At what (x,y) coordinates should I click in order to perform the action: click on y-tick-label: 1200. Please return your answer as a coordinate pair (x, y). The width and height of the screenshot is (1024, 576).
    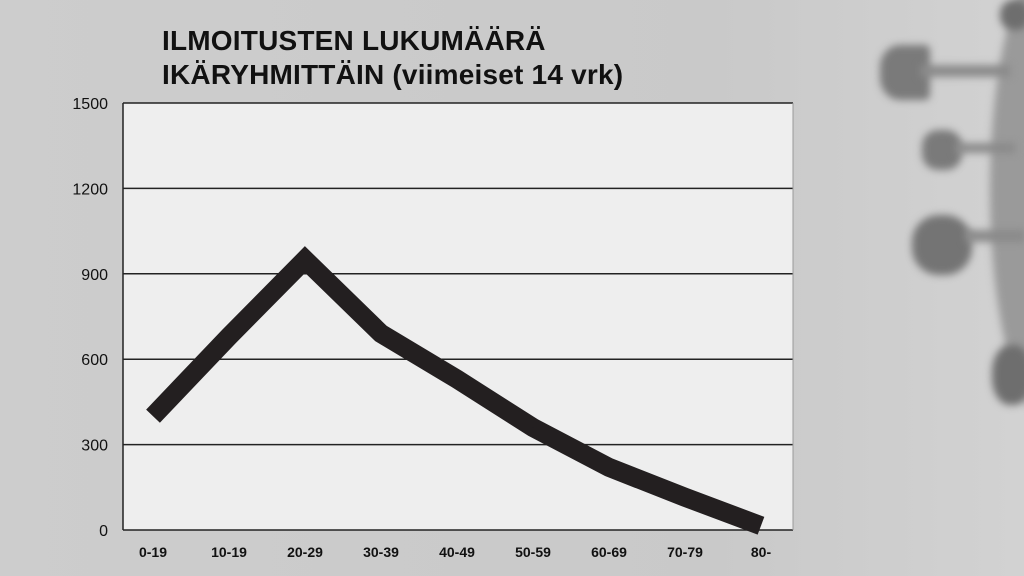
    Looking at the image, I should click on (90, 189).